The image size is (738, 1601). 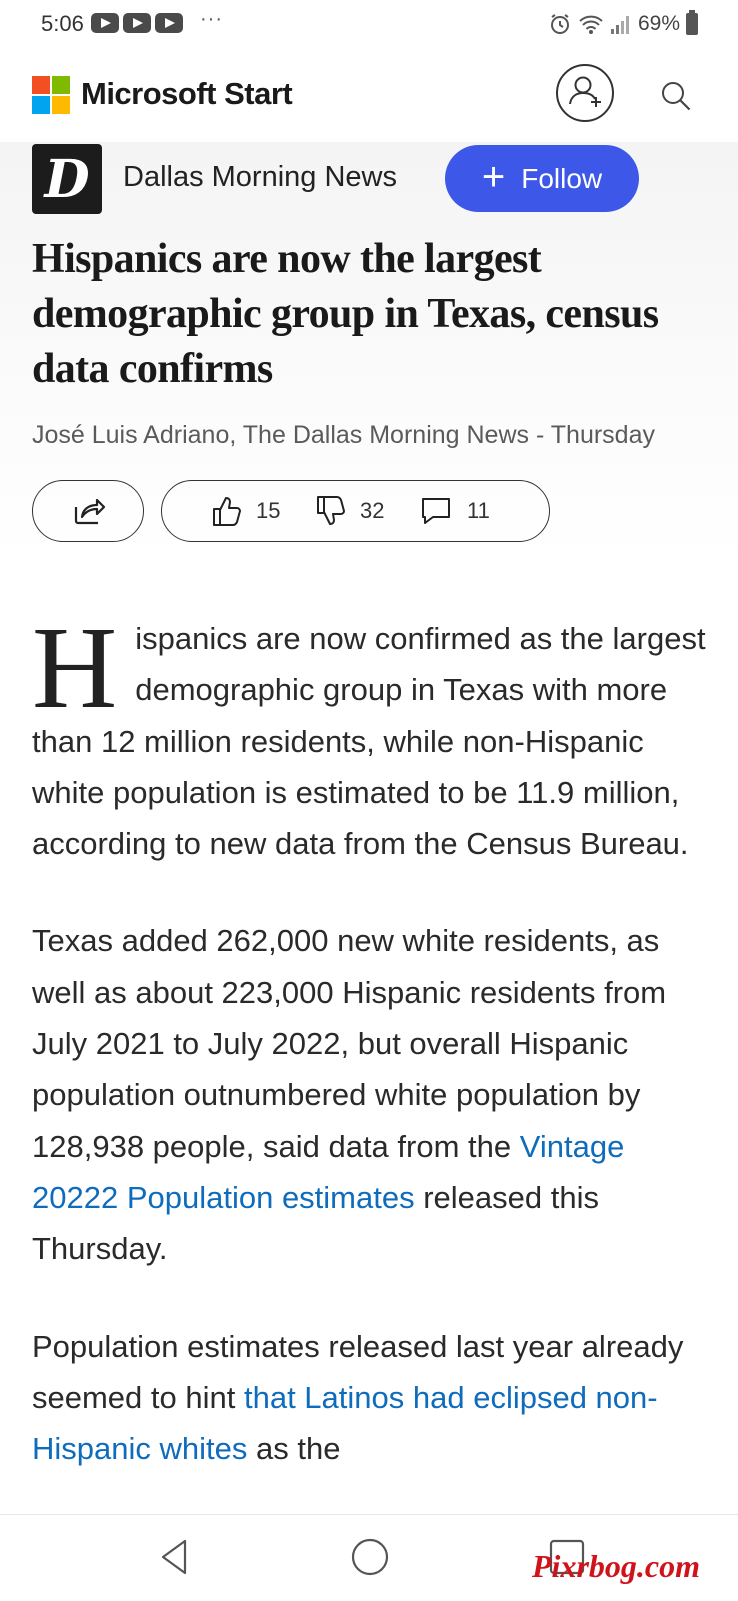 I want to click on recents-button, so click(x=567, y=1557).